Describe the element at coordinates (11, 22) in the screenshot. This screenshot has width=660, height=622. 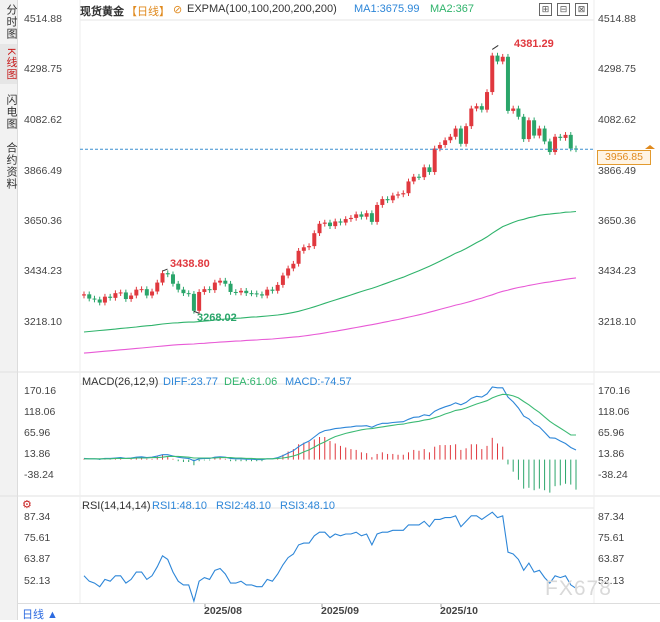
I see `tab-time-chart: 分时图` at that location.